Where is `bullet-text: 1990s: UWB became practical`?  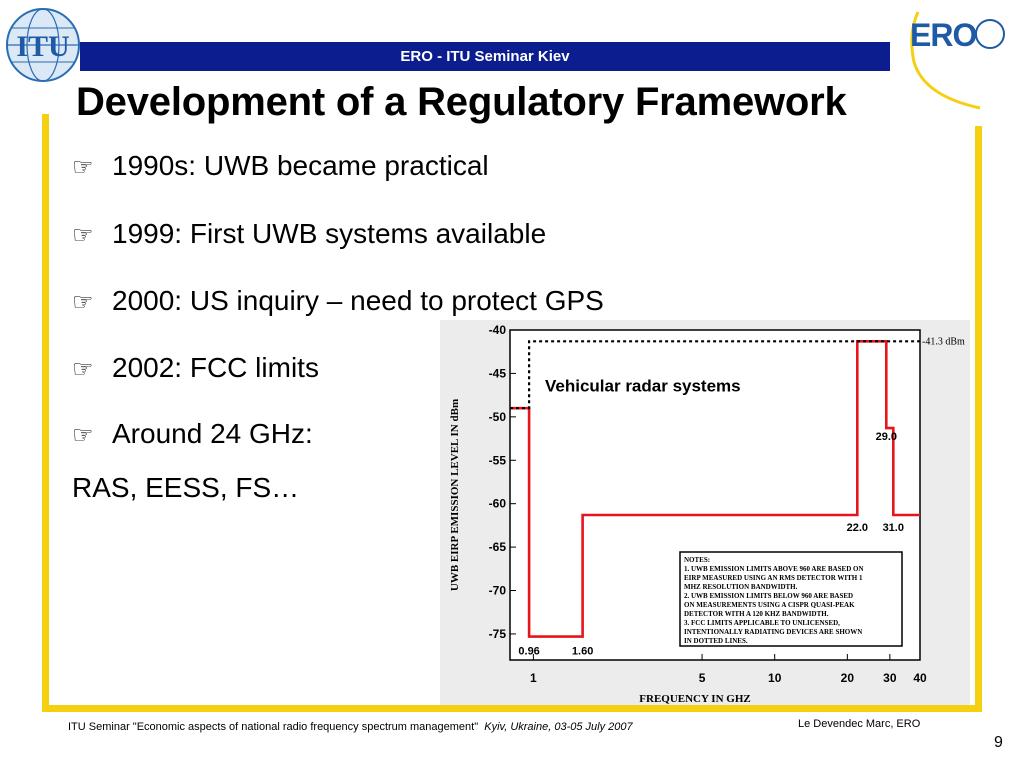 bullet-text: 1990s: UWB became practical is located at coordinates (300, 165).